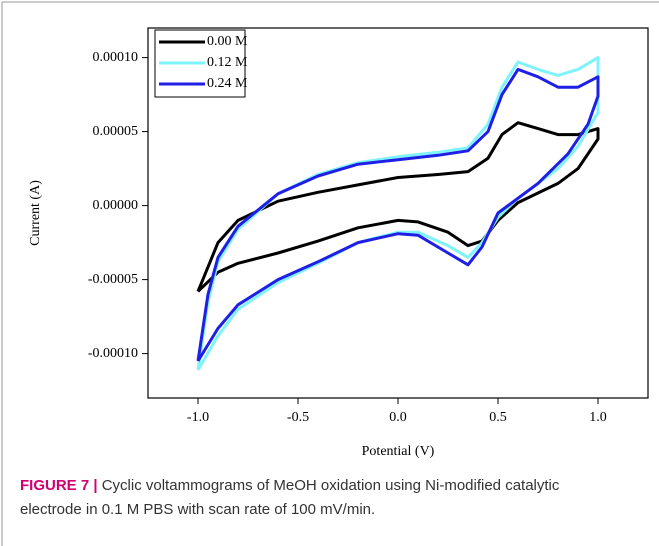 The height and width of the screenshot is (546, 659). What do you see at coordinates (398, 451) in the screenshot?
I see `x-axis-label: Potential (V)` at bounding box center [398, 451].